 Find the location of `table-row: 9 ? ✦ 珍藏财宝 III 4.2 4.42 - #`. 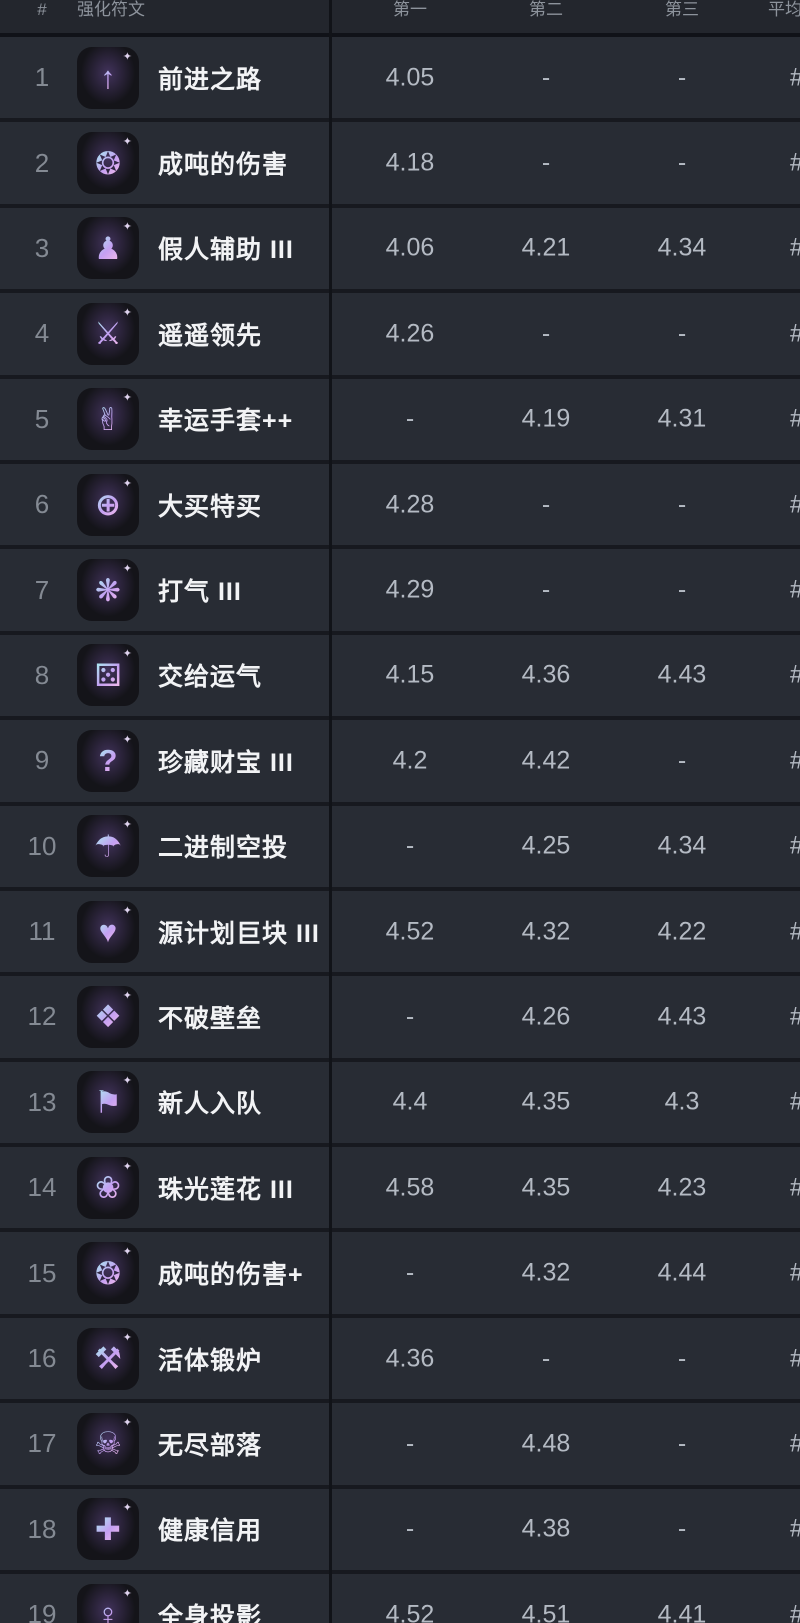

table-row: 9 ? ✦ 珍藏财宝 III 4.2 4.42 - # is located at coordinates (400, 763).